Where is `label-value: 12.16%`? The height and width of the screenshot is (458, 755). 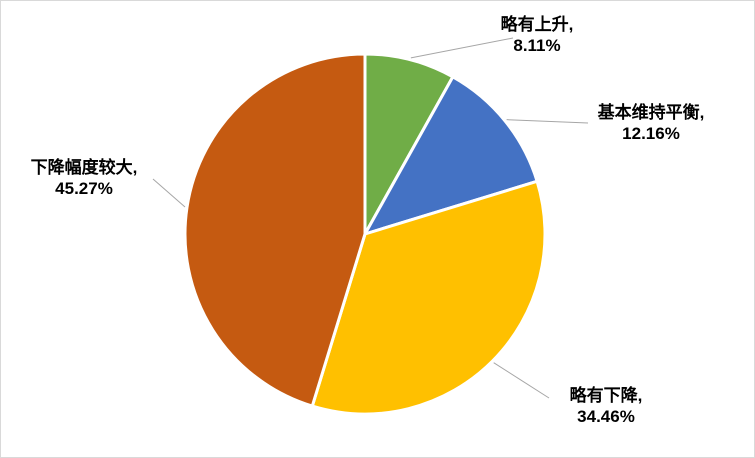
label-value: 12.16% is located at coordinates (651, 133).